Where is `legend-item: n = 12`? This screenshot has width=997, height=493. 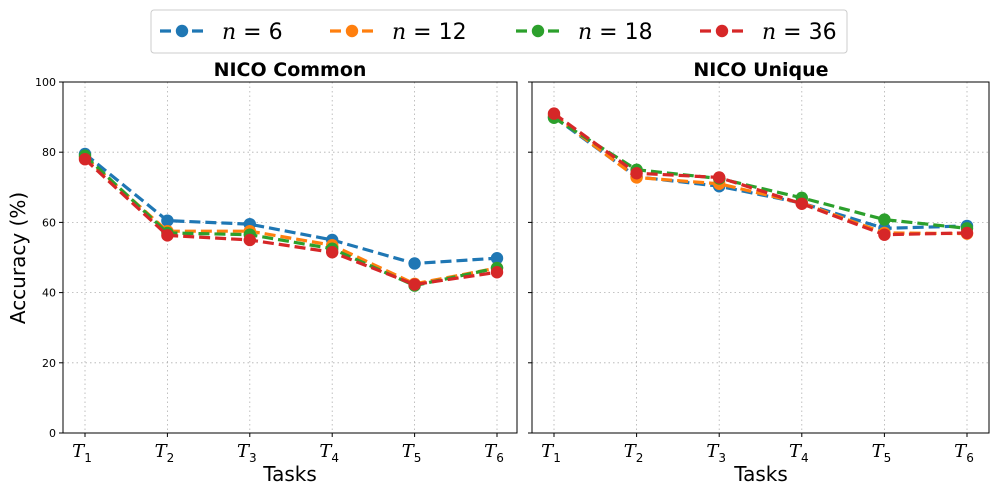
legend-item: n = 12 is located at coordinates (398, 32).